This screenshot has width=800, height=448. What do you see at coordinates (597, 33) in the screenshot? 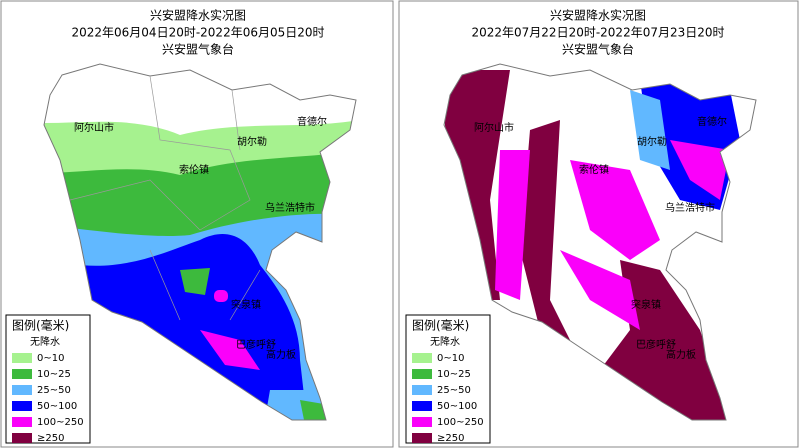
I see `map-period: 2022年07月22日20时-2022年07月23日20时` at bounding box center [597, 33].